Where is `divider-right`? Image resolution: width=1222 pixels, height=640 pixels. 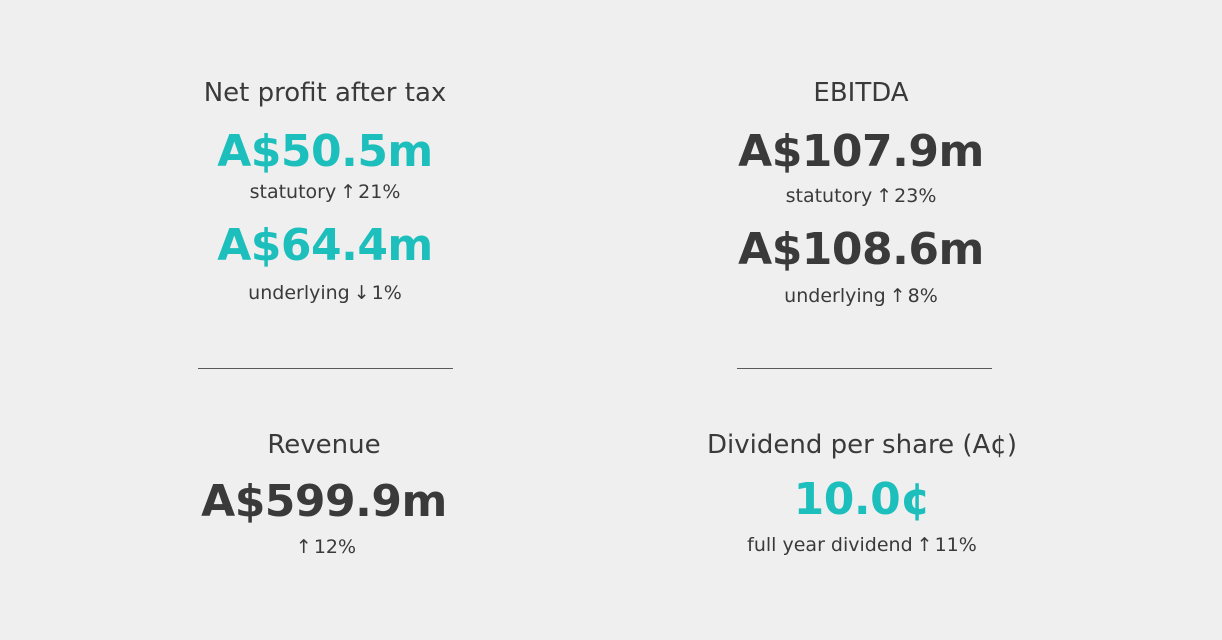 divider-right is located at coordinates (864, 368).